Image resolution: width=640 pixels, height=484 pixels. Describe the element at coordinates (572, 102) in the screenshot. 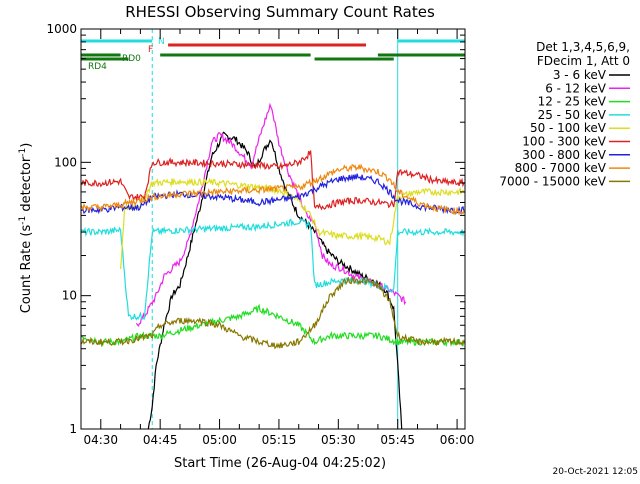

I see `legend-label: 12 - 25 keV` at that location.